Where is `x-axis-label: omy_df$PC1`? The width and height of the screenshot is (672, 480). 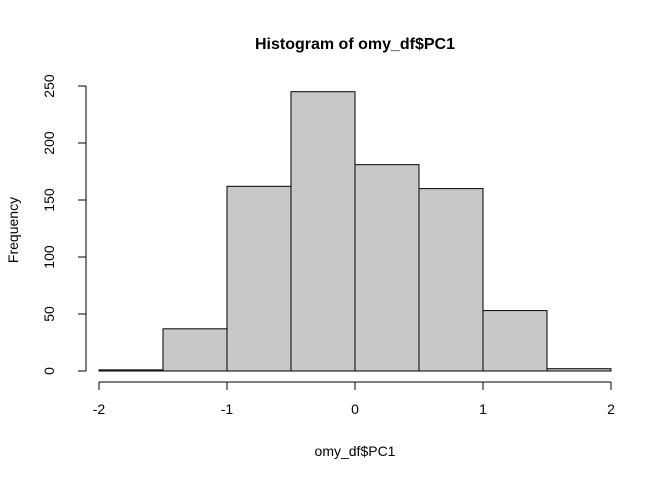 x-axis-label: omy_df$PC1 is located at coordinates (355, 451).